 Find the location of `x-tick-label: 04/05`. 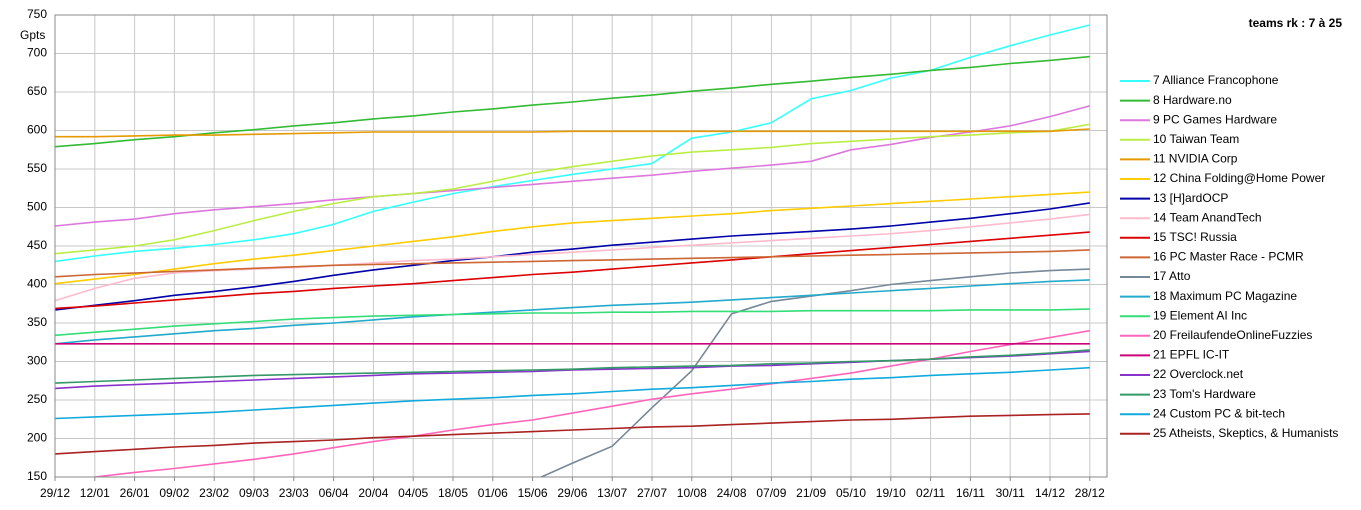

x-tick-label: 04/05 is located at coordinates (413, 493).